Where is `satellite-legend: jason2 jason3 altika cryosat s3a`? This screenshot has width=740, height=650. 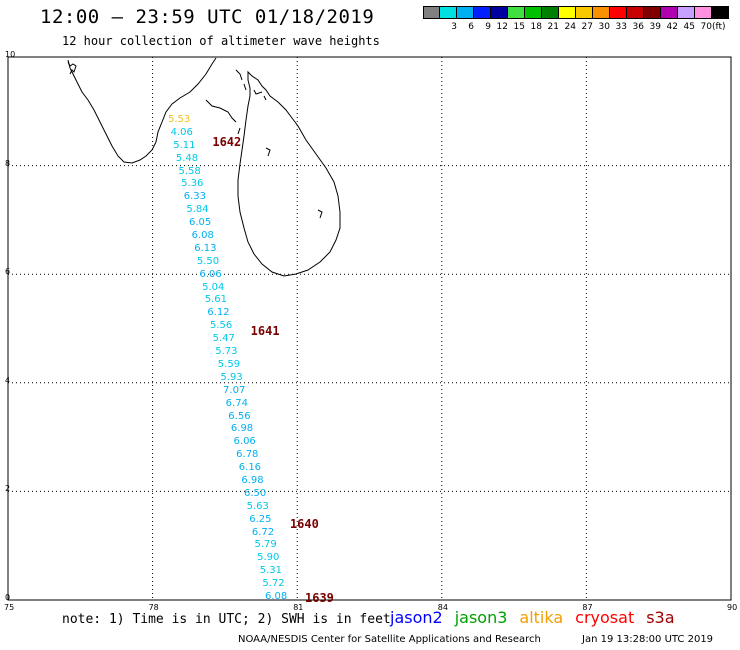 satellite-legend: jason2 jason3 altika cryosat s3a is located at coordinates (538, 617).